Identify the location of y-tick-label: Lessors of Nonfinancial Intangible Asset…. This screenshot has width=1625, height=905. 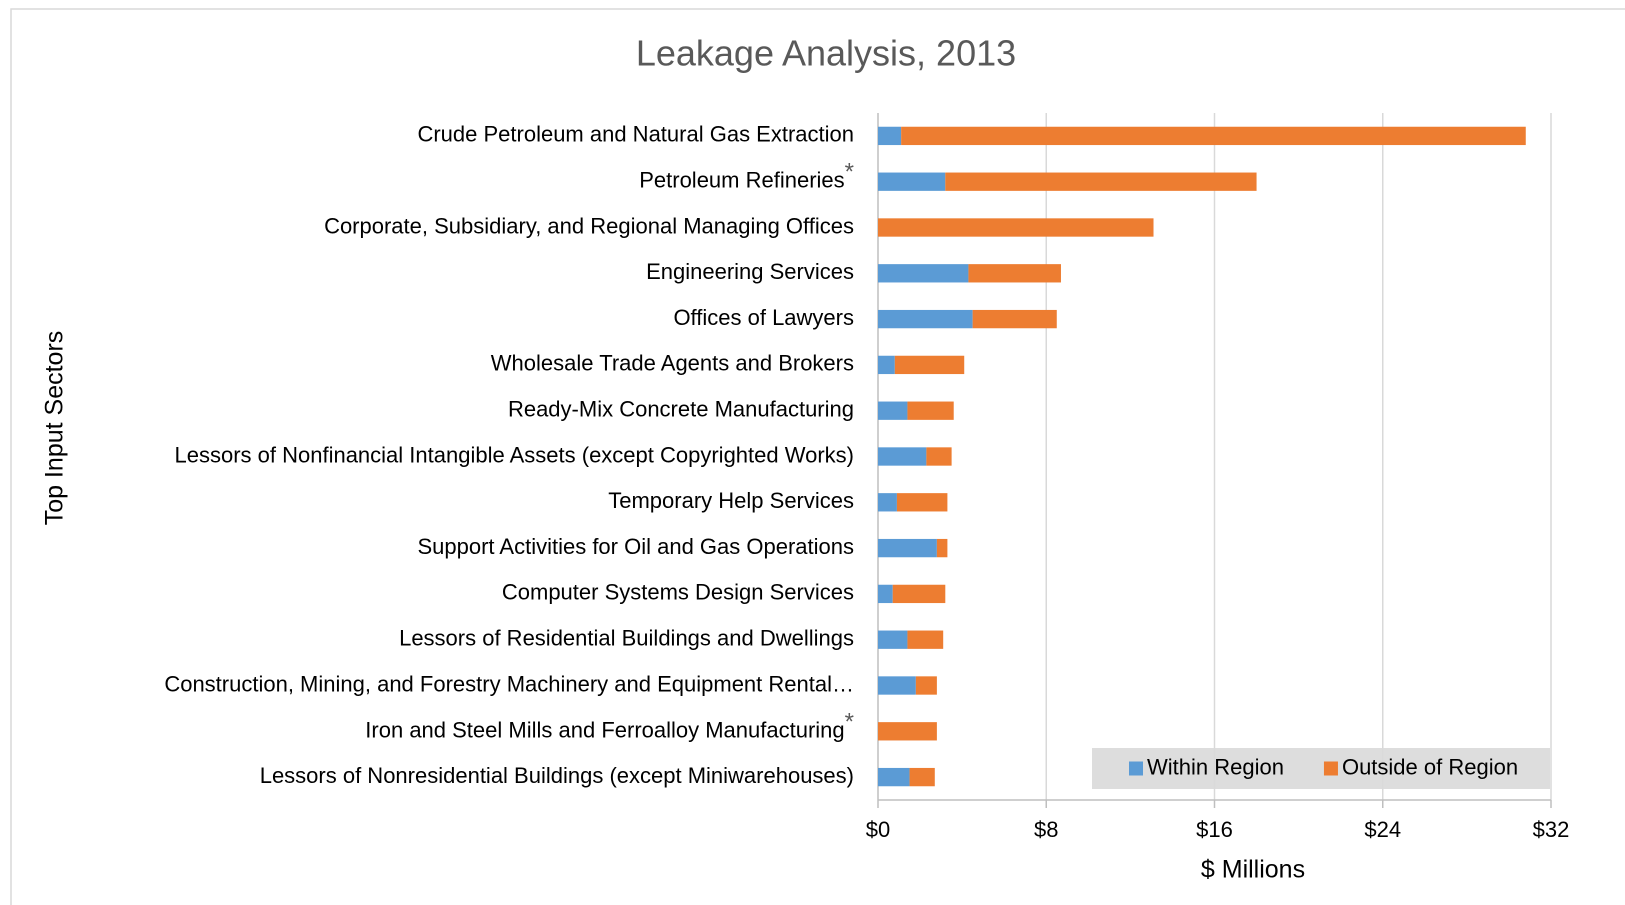
(515, 454).